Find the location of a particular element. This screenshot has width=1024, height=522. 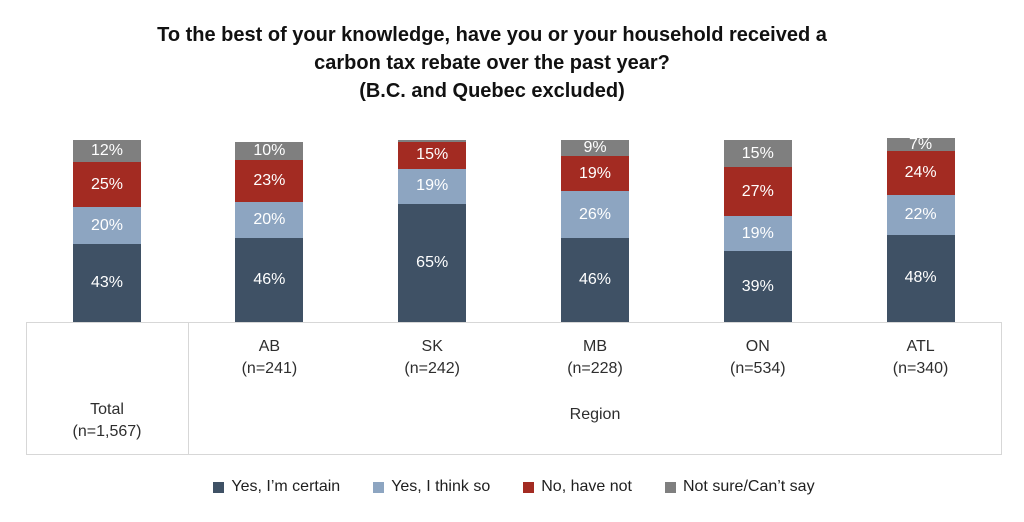

bar-segment: 65% is located at coordinates (432, 262).